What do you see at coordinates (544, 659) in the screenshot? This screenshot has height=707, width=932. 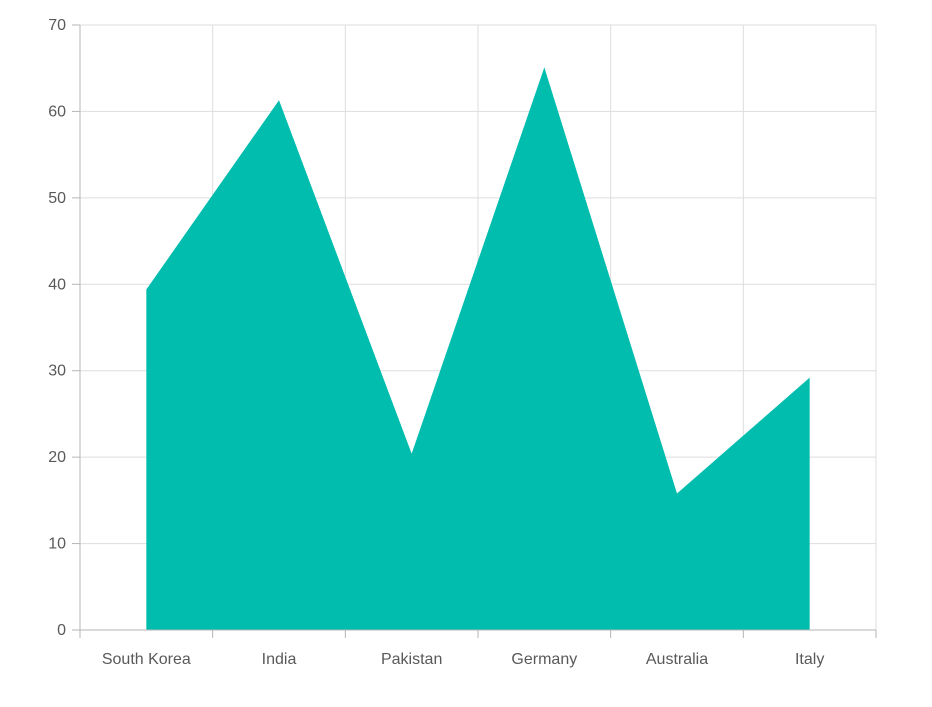 I see `x-tick-label: Germany` at bounding box center [544, 659].